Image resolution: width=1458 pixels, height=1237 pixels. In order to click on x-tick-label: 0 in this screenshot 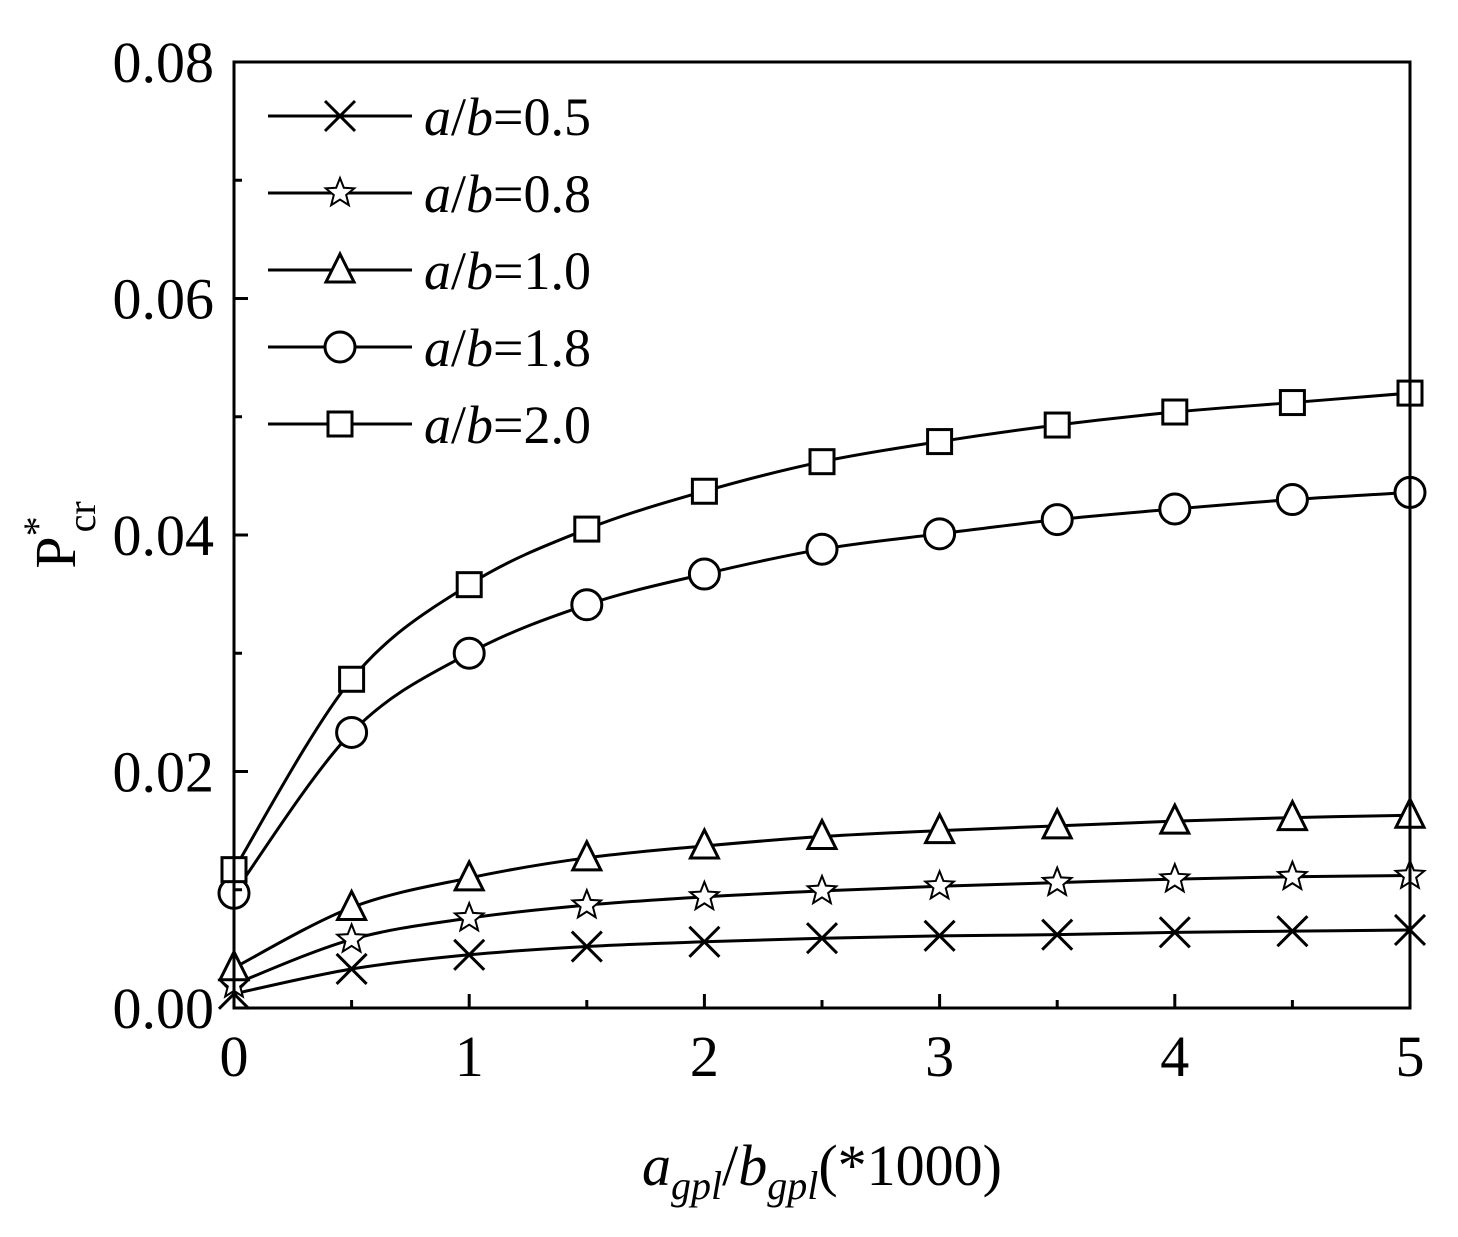, I will do `click(234, 1056)`.